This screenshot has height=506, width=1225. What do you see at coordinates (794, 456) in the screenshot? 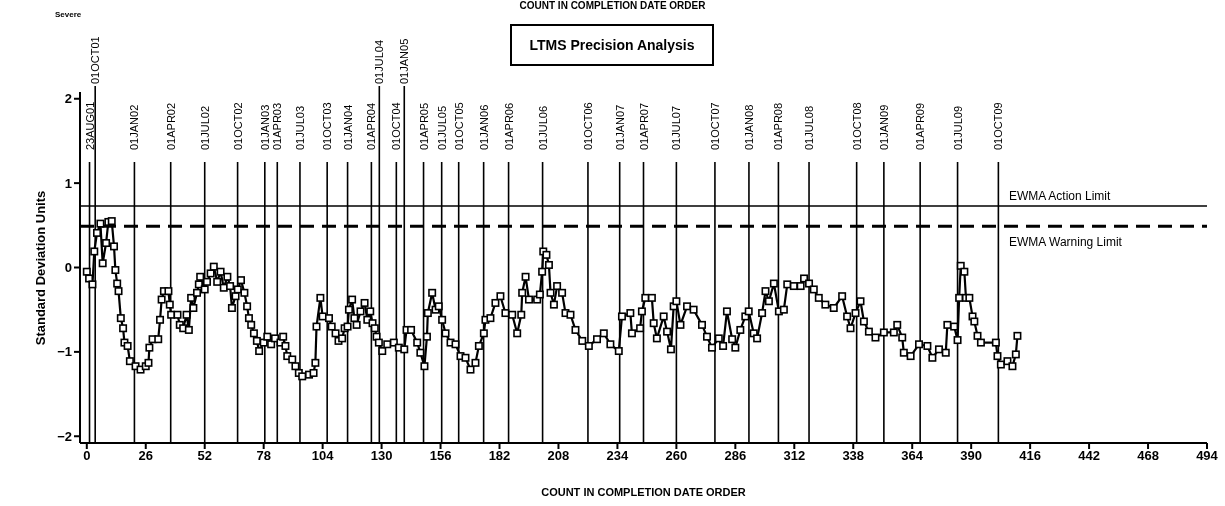
I see `x-tick-label: 312` at bounding box center [794, 456].